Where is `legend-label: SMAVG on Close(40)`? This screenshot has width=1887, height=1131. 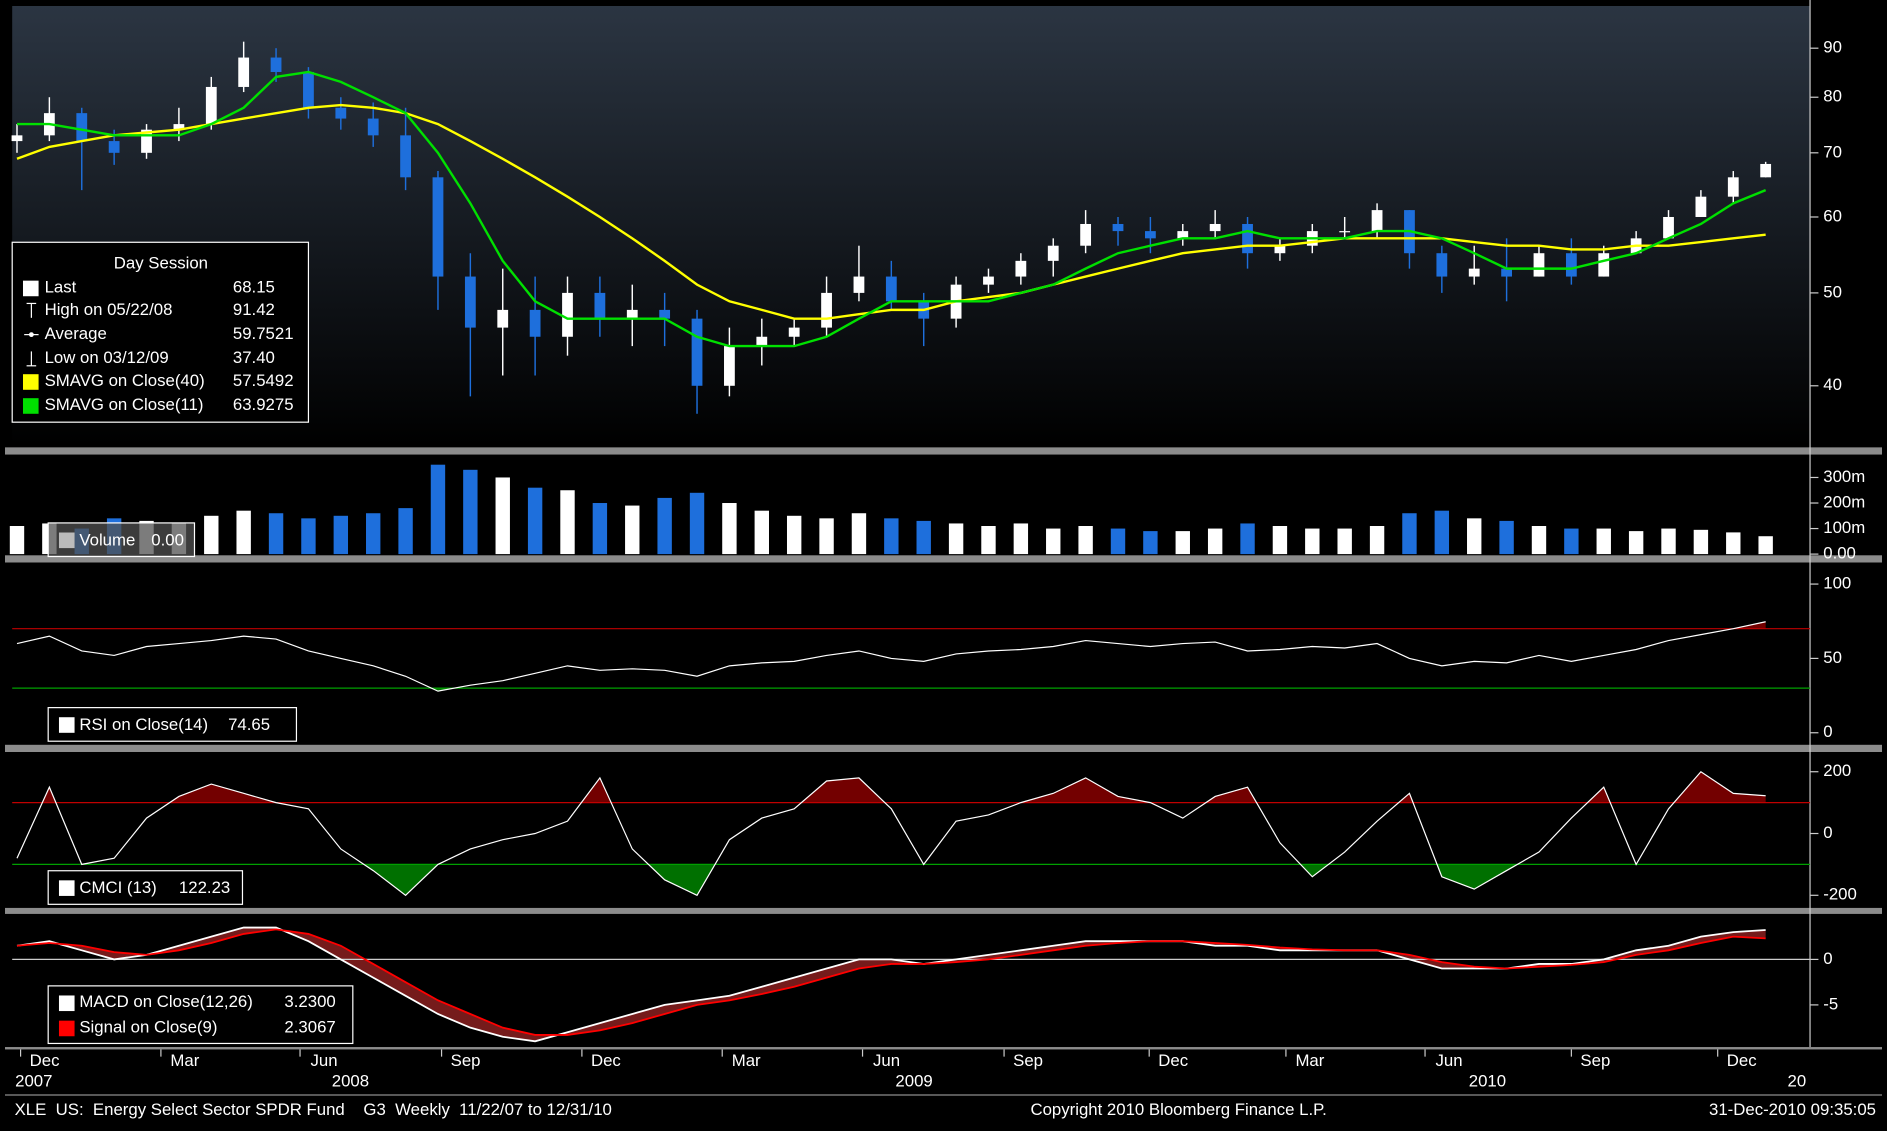
legend-label: SMAVG on Close(40) is located at coordinates (125, 380).